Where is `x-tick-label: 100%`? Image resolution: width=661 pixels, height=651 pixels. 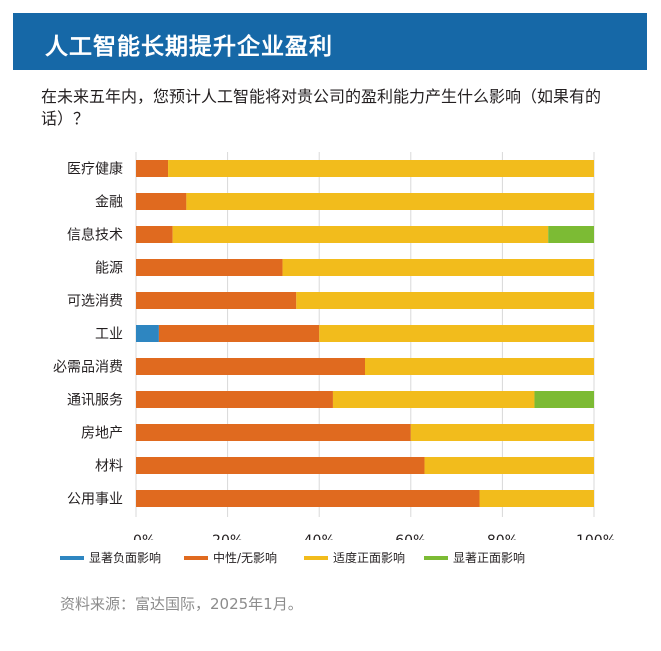
x-tick-label: 100% is located at coordinates (596, 536).